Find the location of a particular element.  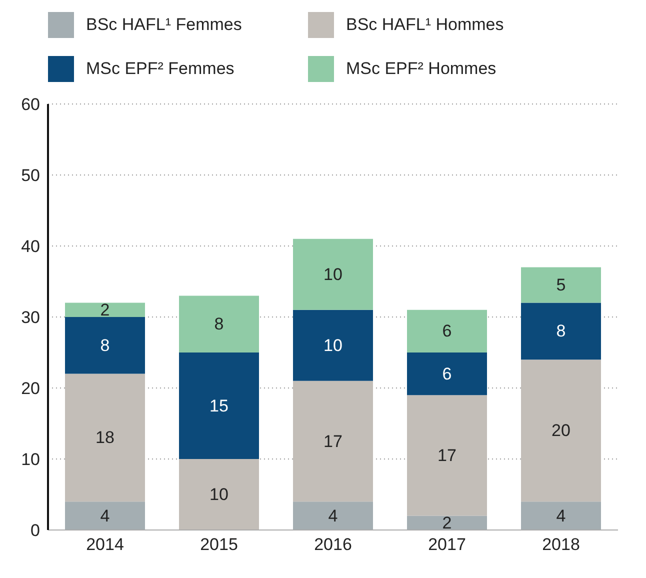

x-tick-label: 2017 is located at coordinates (447, 544).